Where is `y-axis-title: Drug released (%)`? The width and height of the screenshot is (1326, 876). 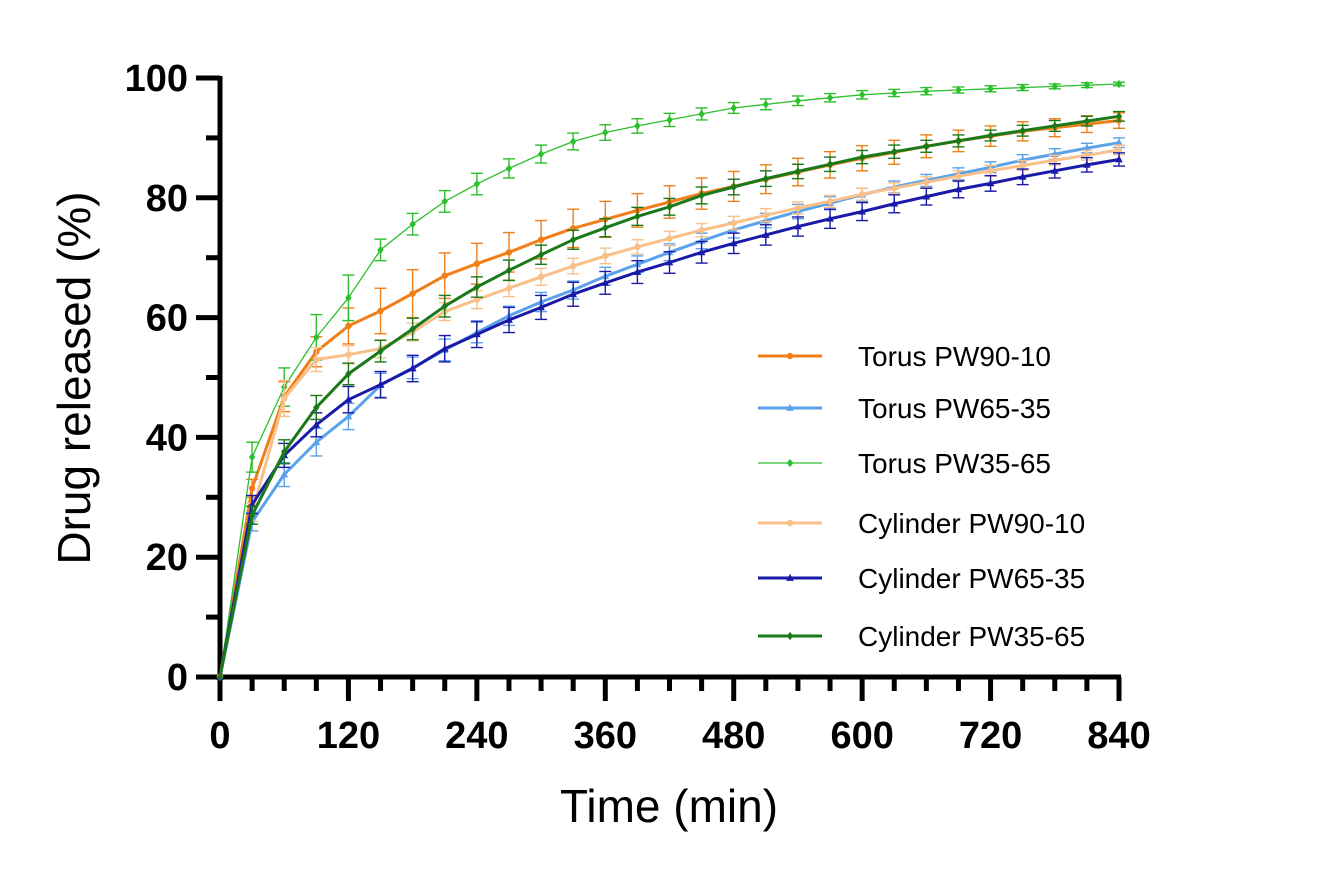
y-axis-title: Drug released (%) is located at coordinates (74, 377).